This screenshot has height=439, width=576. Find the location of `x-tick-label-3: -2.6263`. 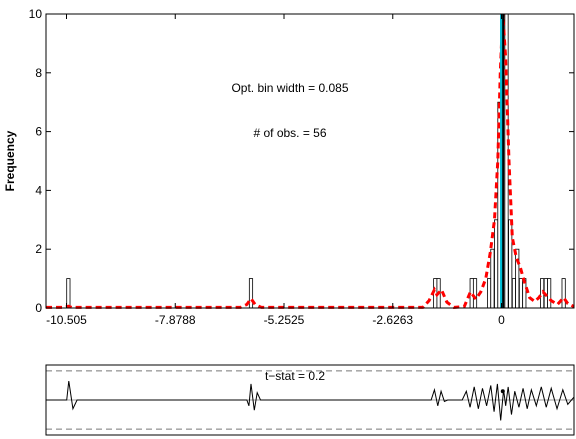

x-tick-label-3: -2.6263 is located at coordinates (392, 320).